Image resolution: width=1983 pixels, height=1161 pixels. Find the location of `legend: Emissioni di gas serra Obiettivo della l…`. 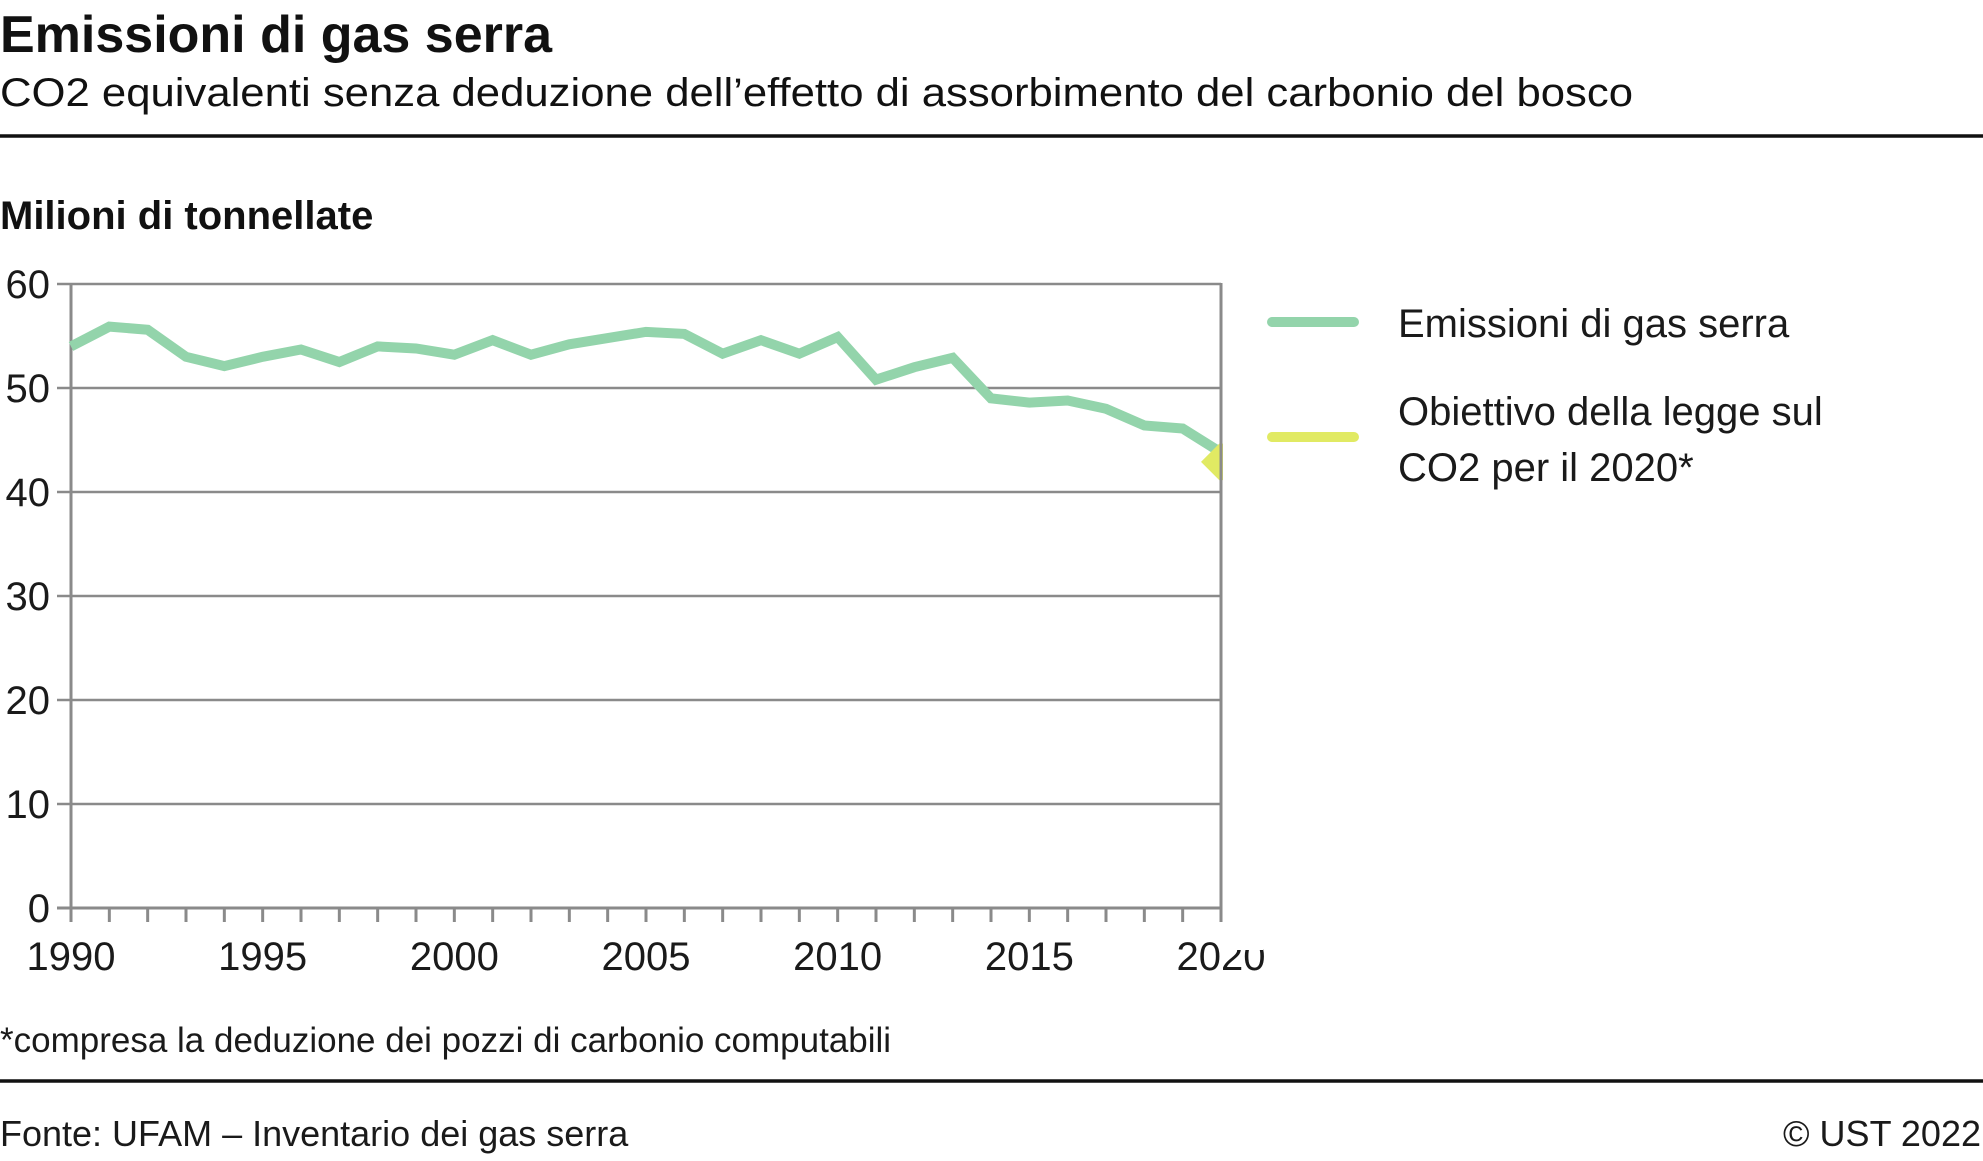

legend: Emissioni di gas serra Obiettivo della l… is located at coordinates (1545, 396).